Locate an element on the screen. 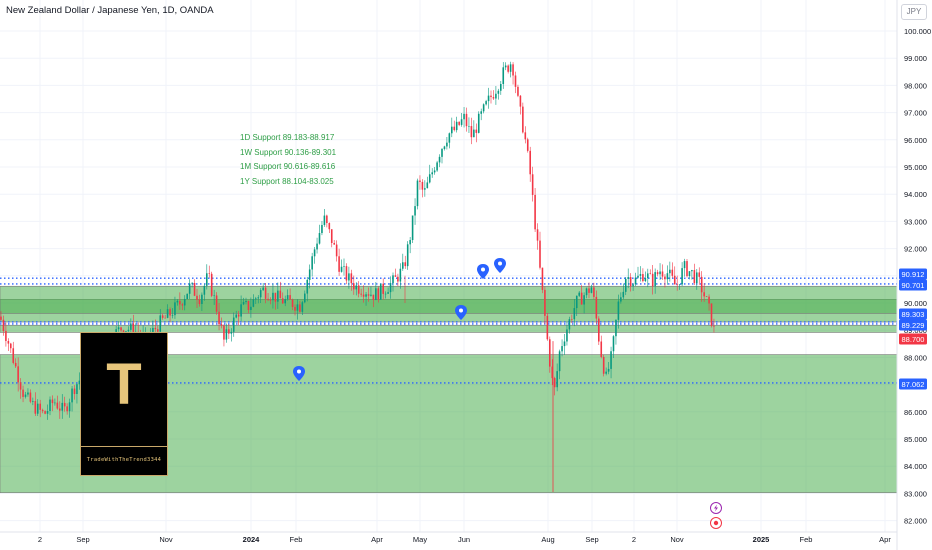 The image size is (932, 550). x-tick-label: 2 is located at coordinates (40, 539).